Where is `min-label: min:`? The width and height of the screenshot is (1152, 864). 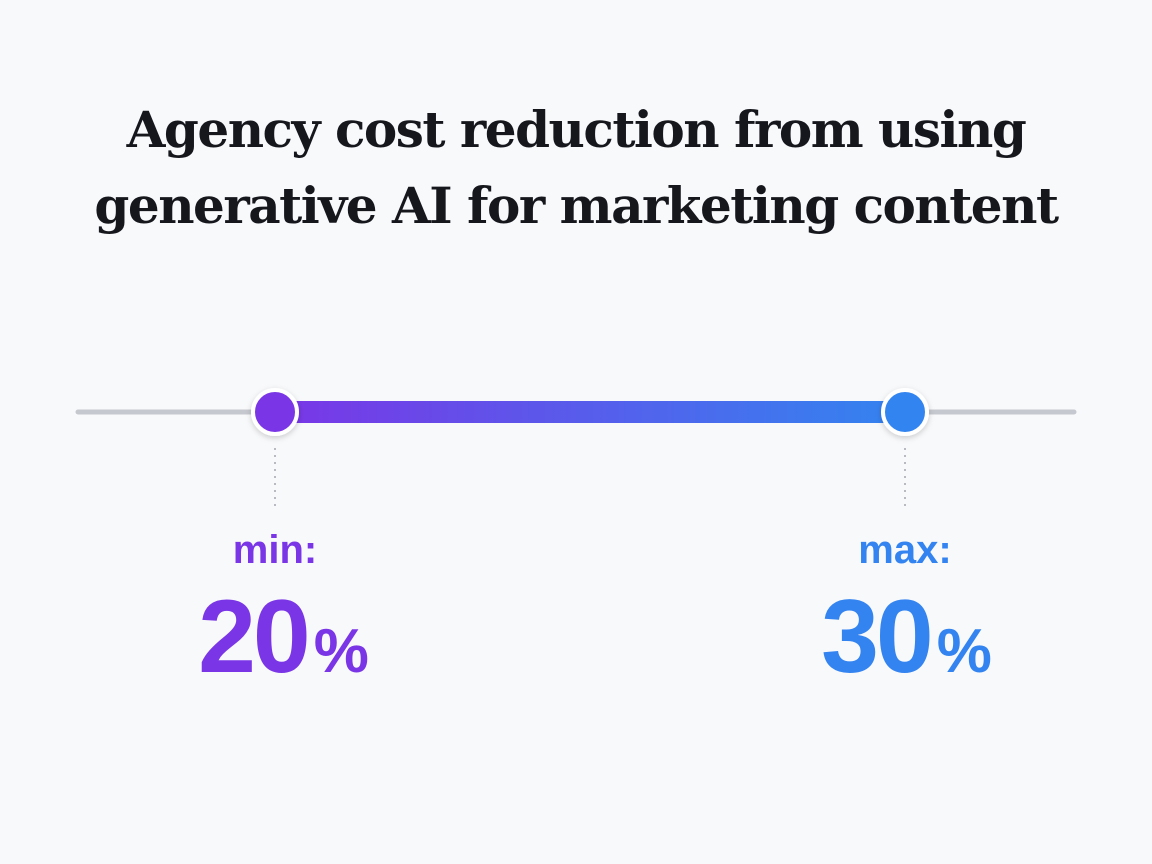 min-label: min: is located at coordinates (275, 550).